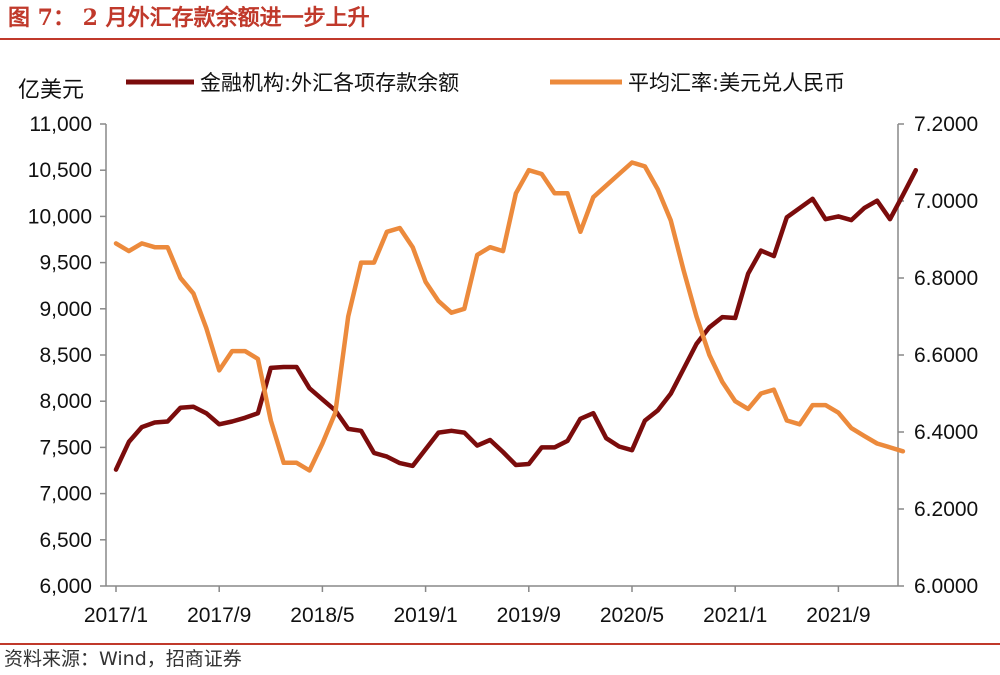 The height and width of the screenshot is (675, 1000). Describe the element at coordinates (65, 540) in the screenshot. I see `left-tick-label: 6,500` at that location.